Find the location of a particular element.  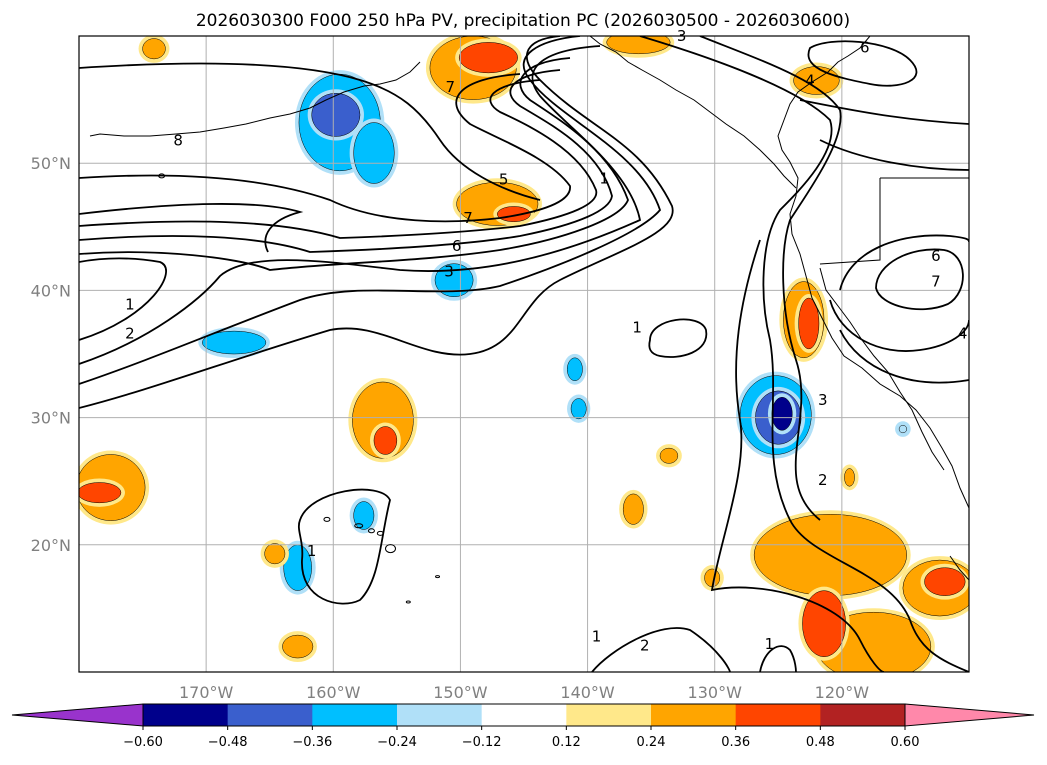

contour-label: 8 is located at coordinates (178, 140).